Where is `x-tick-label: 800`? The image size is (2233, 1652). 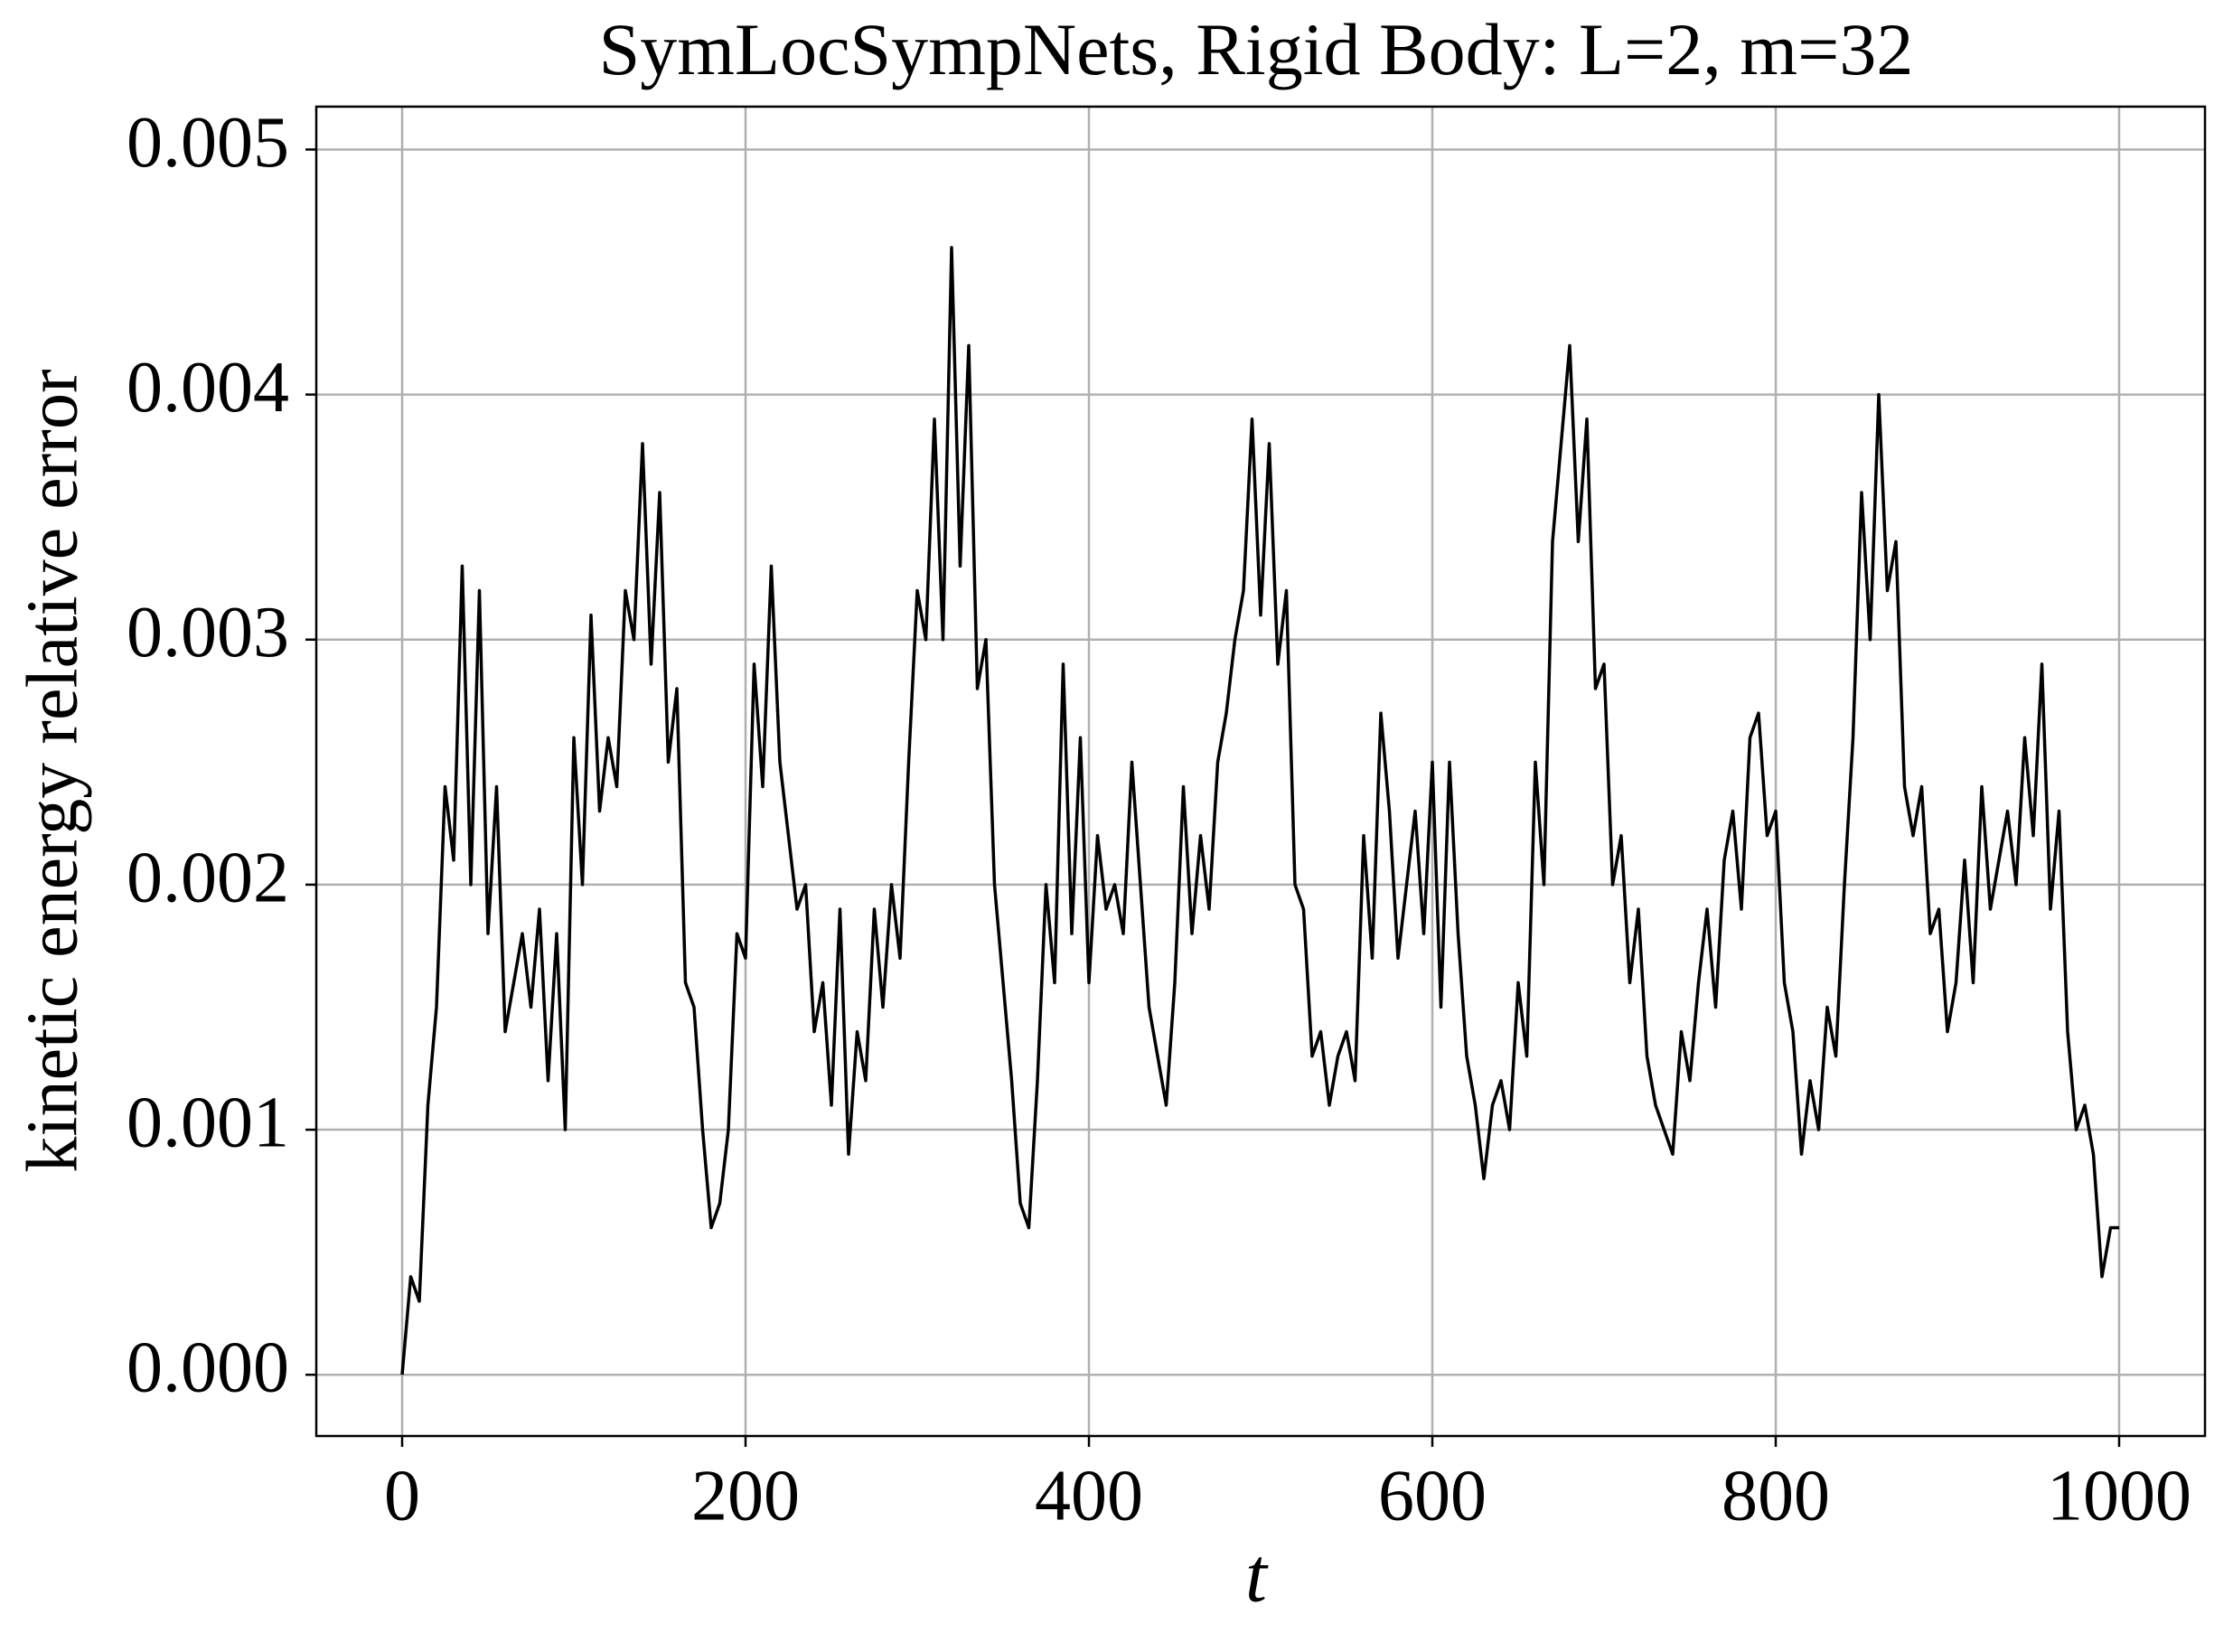 x-tick-label: 800 is located at coordinates (1776, 1496).